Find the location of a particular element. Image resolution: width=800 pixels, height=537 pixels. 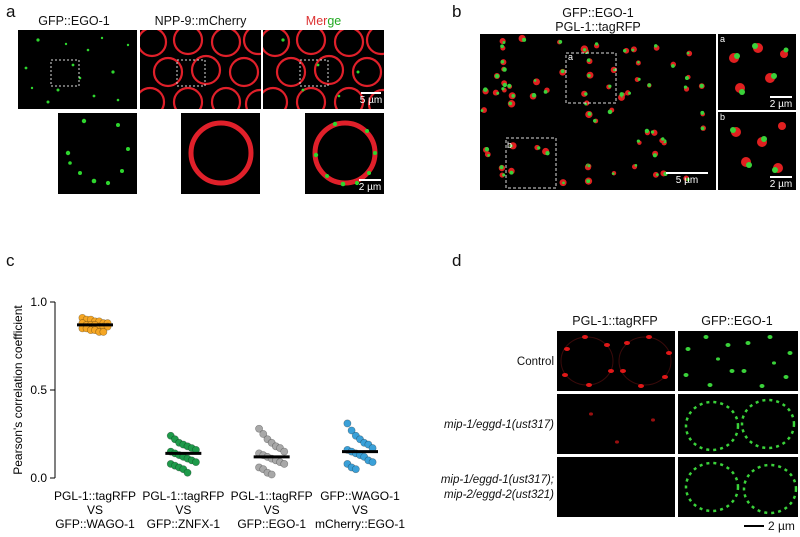

panel-b-box-b-label: b is located at coordinates (510, 145).